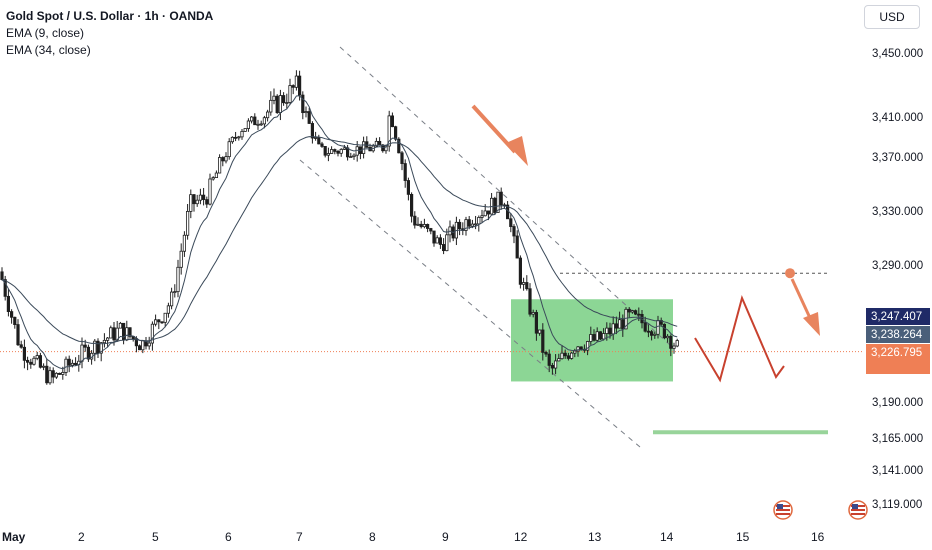 The image size is (932, 550). Describe the element at coordinates (14, 537) in the screenshot. I see `x-tick-label: May` at that location.